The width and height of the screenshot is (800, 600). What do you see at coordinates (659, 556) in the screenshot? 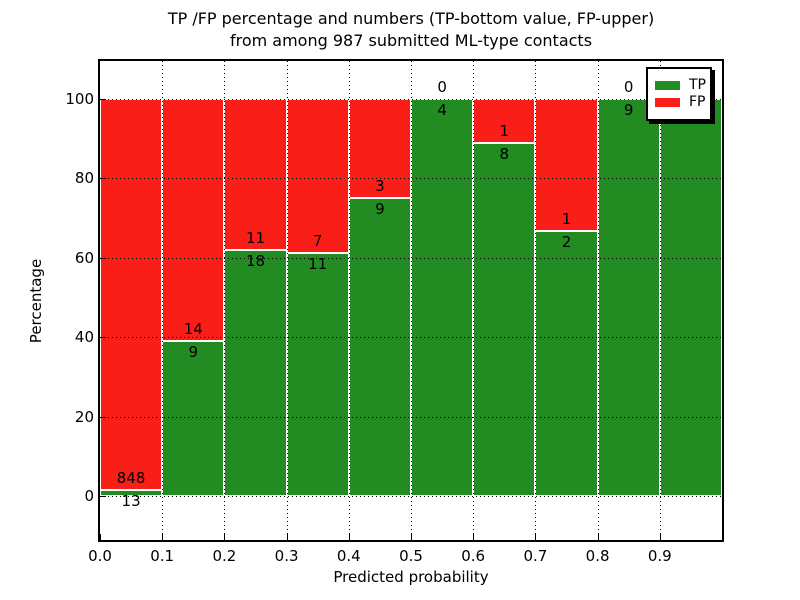
I see `x-tick-label-0.9: 0.9` at bounding box center [659, 556].